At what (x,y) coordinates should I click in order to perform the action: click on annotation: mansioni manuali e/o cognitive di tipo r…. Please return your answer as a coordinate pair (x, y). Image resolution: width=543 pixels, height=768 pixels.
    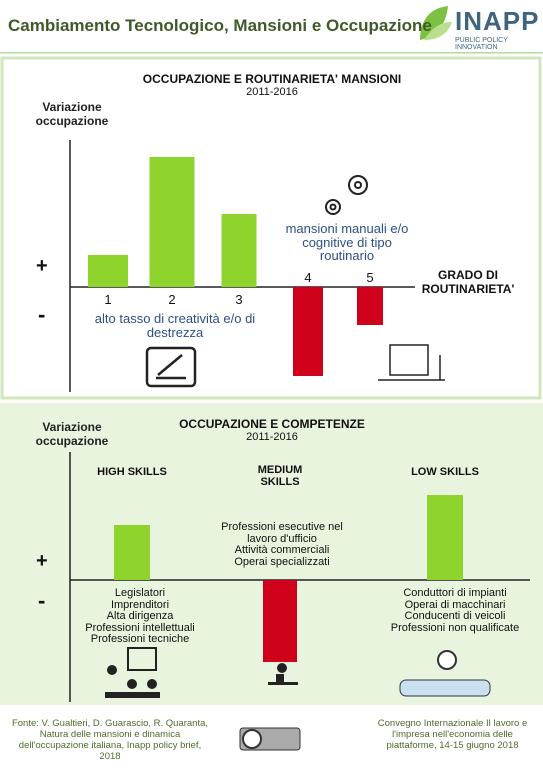
    Looking at the image, I should click on (347, 242).